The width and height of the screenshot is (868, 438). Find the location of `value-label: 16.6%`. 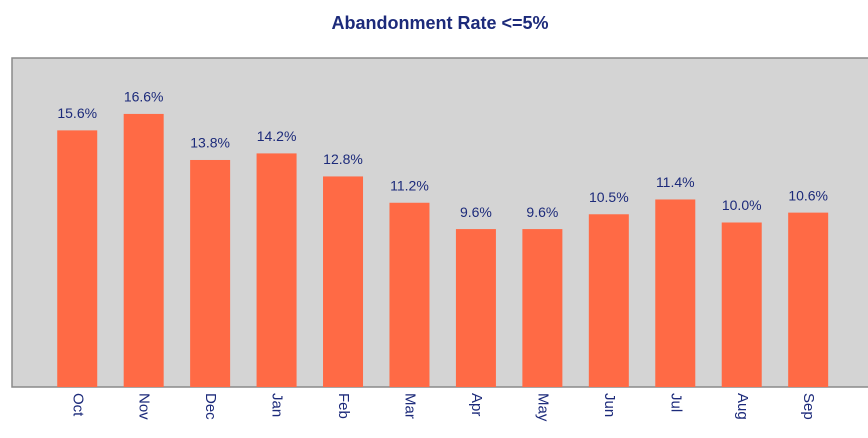

value-label: 16.6% is located at coordinates (144, 97).